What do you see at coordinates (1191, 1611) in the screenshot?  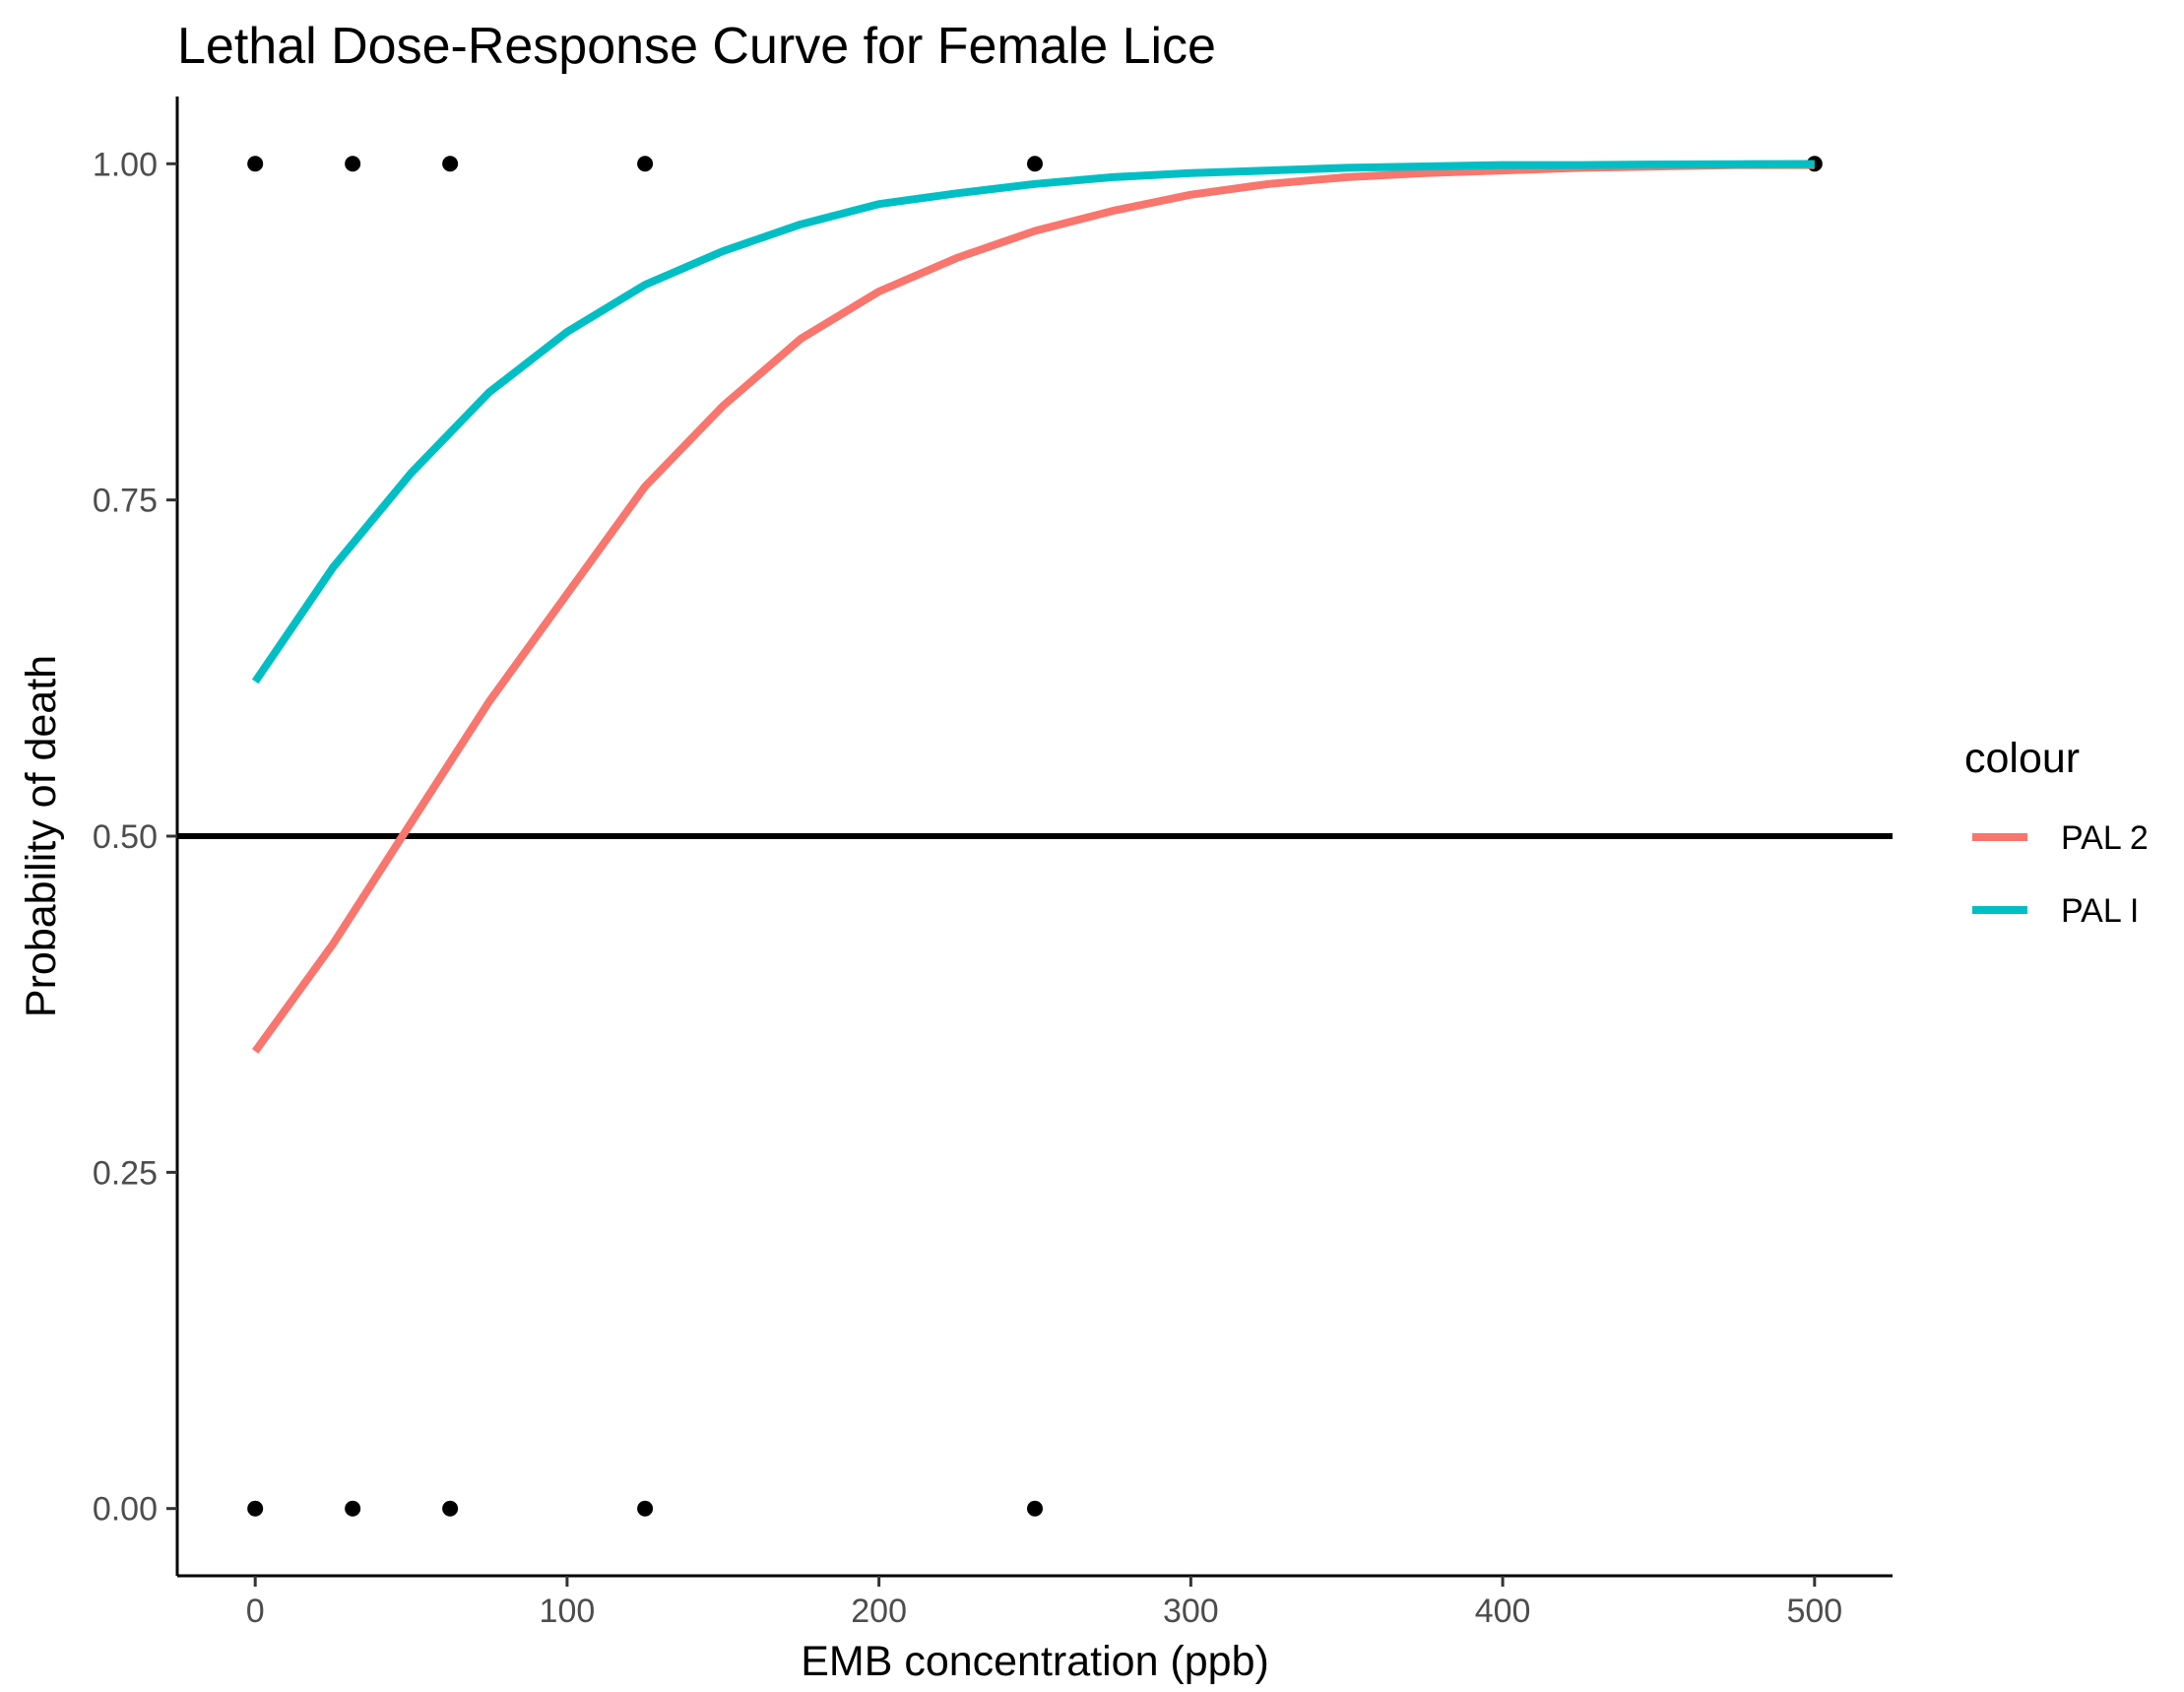 I see `x-tick-label: 300` at bounding box center [1191, 1611].